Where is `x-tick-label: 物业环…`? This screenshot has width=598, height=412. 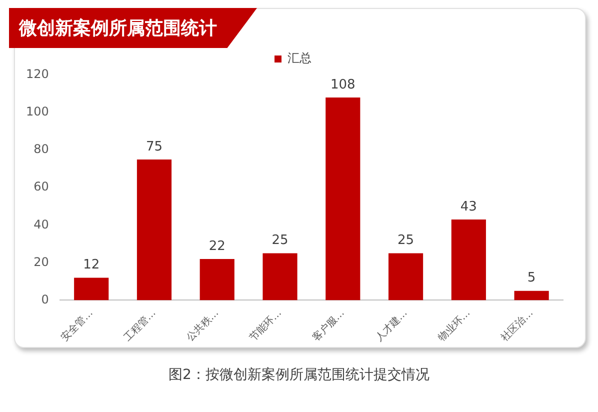 x-tick-label: 物业环… is located at coordinates (454, 325).